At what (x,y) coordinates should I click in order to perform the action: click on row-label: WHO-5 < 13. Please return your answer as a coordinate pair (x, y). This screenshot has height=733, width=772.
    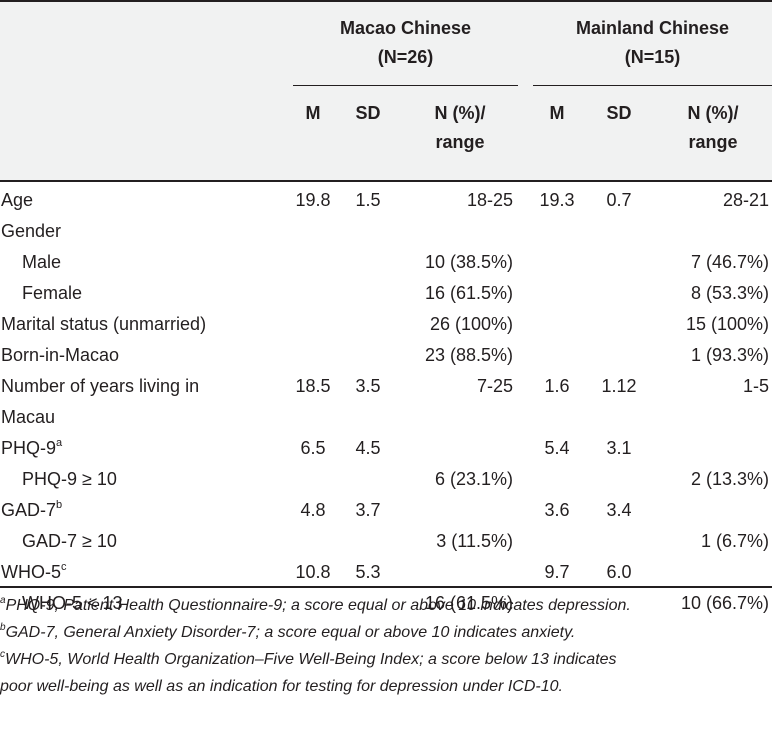
    Looking at the image, I should click on (72, 603).